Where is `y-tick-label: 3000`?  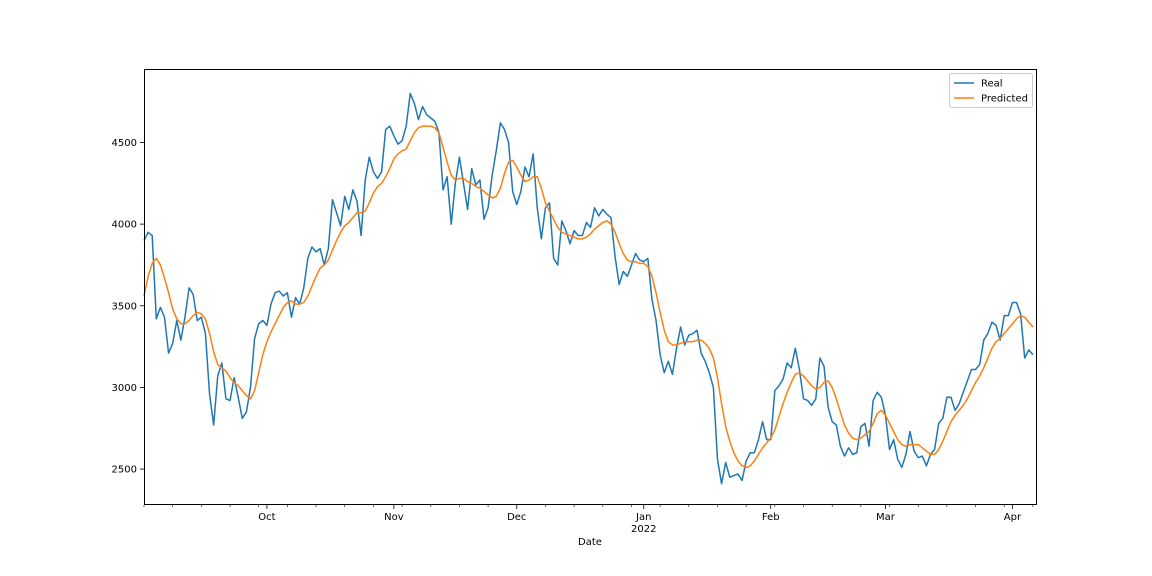
y-tick-label: 3000 is located at coordinates (124, 388).